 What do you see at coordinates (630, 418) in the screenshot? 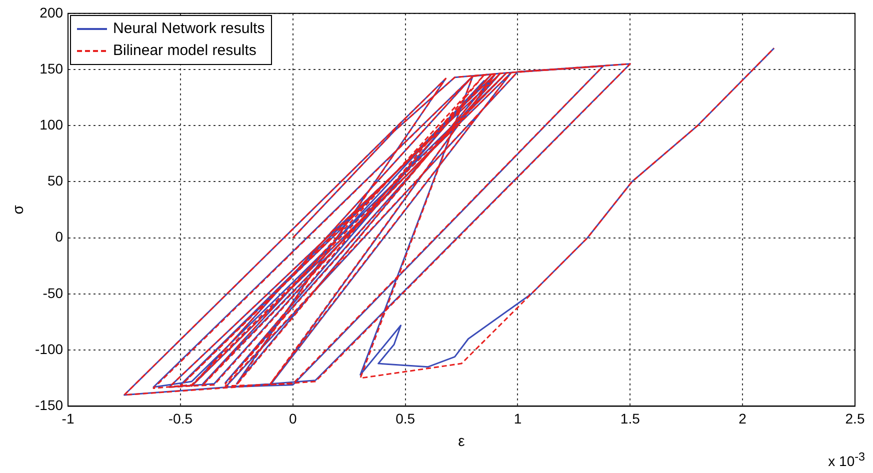
I see `x-tick-label: 1.5` at bounding box center [630, 418].